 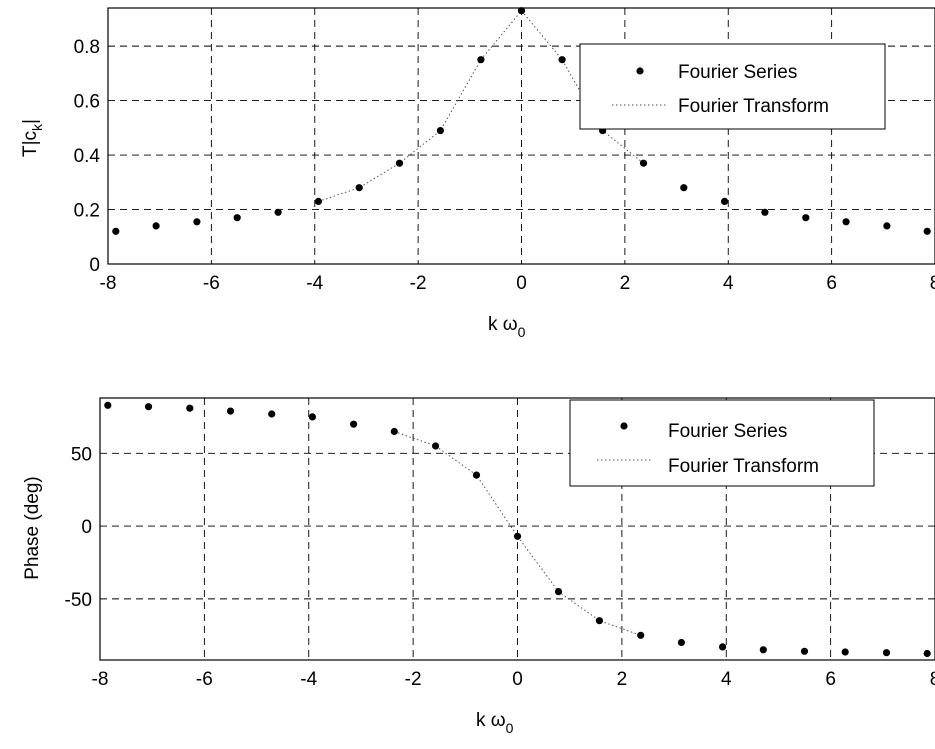 What do you see at coordinates (87, 211) in the screenshot?
I see `magnitude-y-tick-label: 0.2` at bounding box center [87, 211].